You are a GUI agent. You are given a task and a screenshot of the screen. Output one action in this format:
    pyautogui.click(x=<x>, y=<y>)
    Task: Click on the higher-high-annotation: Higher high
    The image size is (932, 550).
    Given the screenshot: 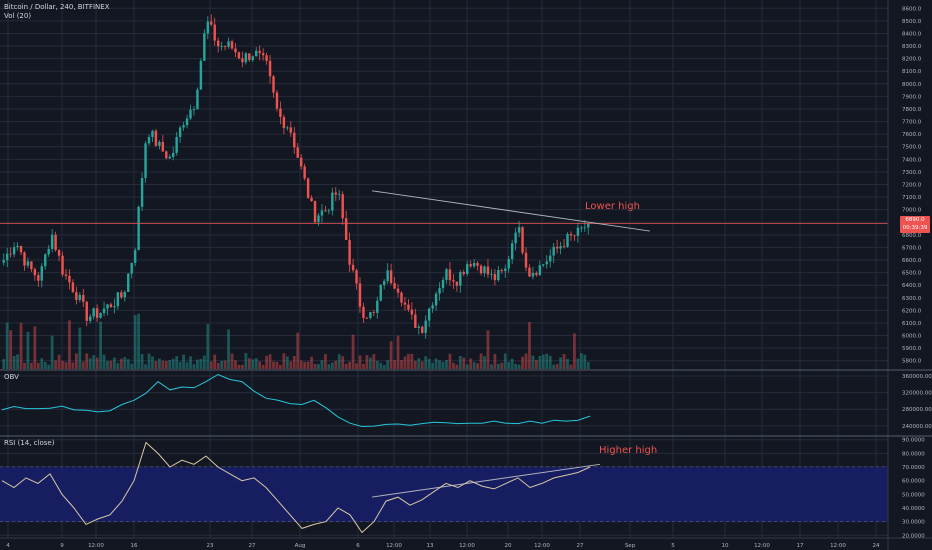 What is the action you would take?
    pyautogui.click(x=628, y=450)
    